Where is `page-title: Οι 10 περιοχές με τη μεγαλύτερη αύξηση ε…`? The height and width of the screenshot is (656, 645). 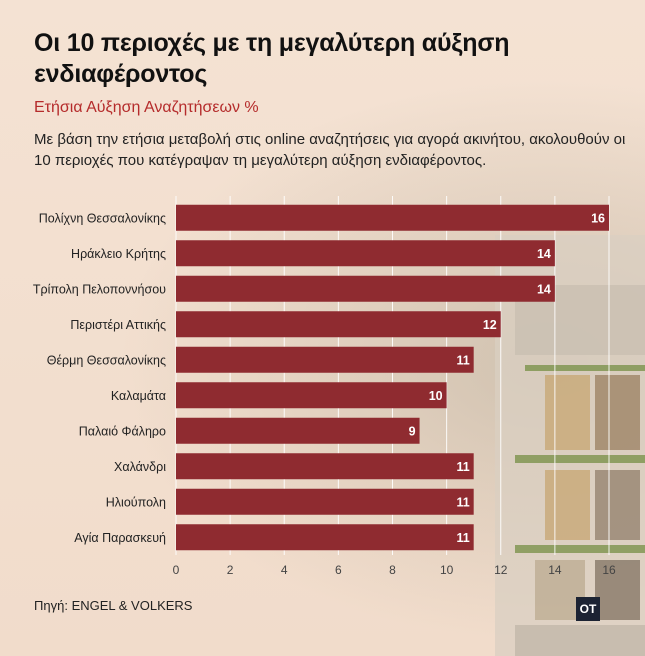 page-title: Οι 10 περιοχές με τη μεγαλύτερη αύξηση ε… is located at coordinates (272, 58).